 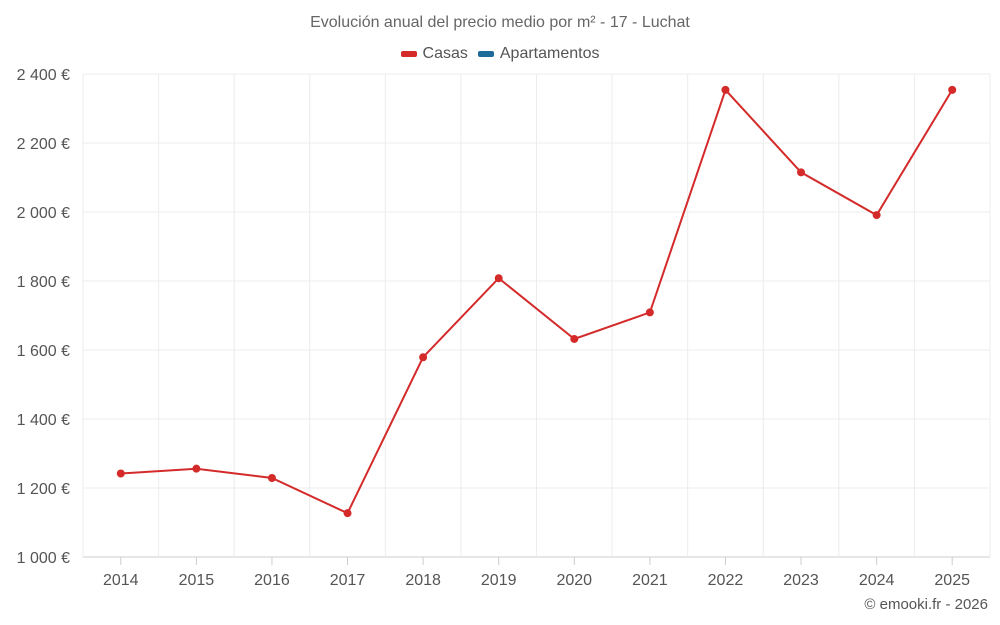 I want to click on y-tick-label: 2 400 €, so click(x=43, y=75).